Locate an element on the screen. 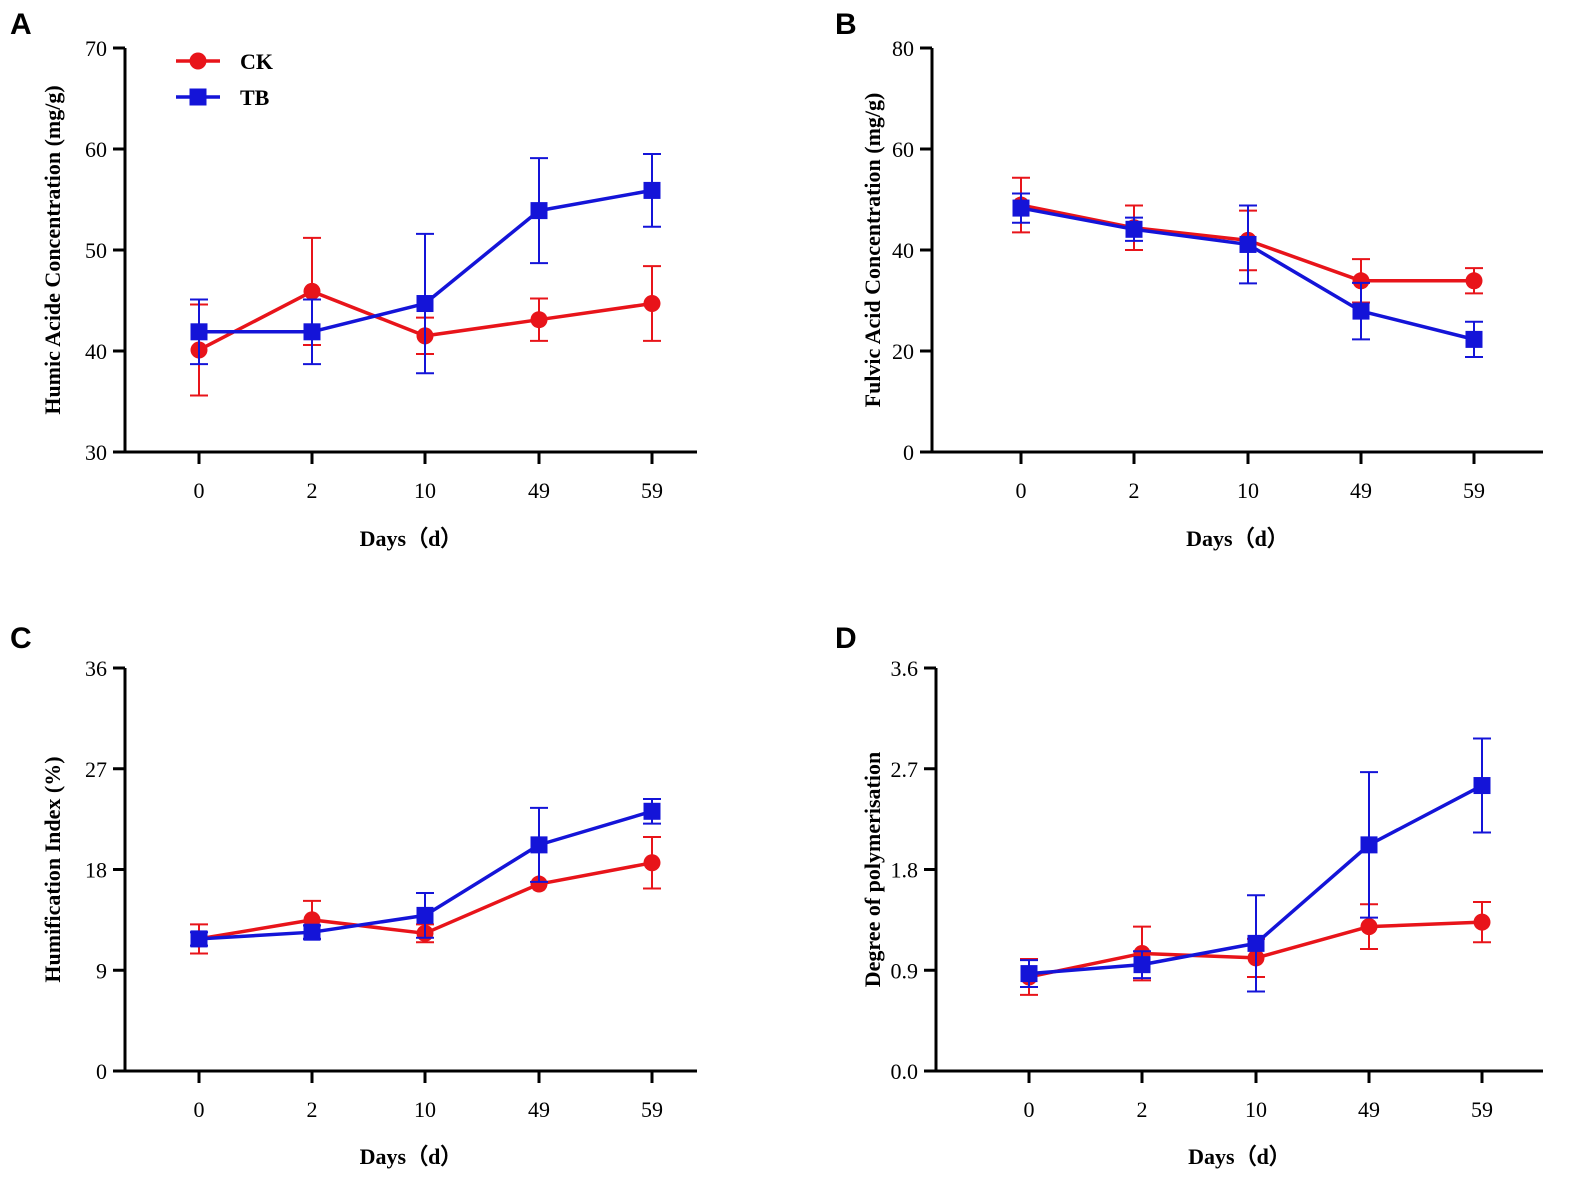 This screenshot has height=1182, width=1574. y-tick-label: 18 is located at coordinates (96, 870).